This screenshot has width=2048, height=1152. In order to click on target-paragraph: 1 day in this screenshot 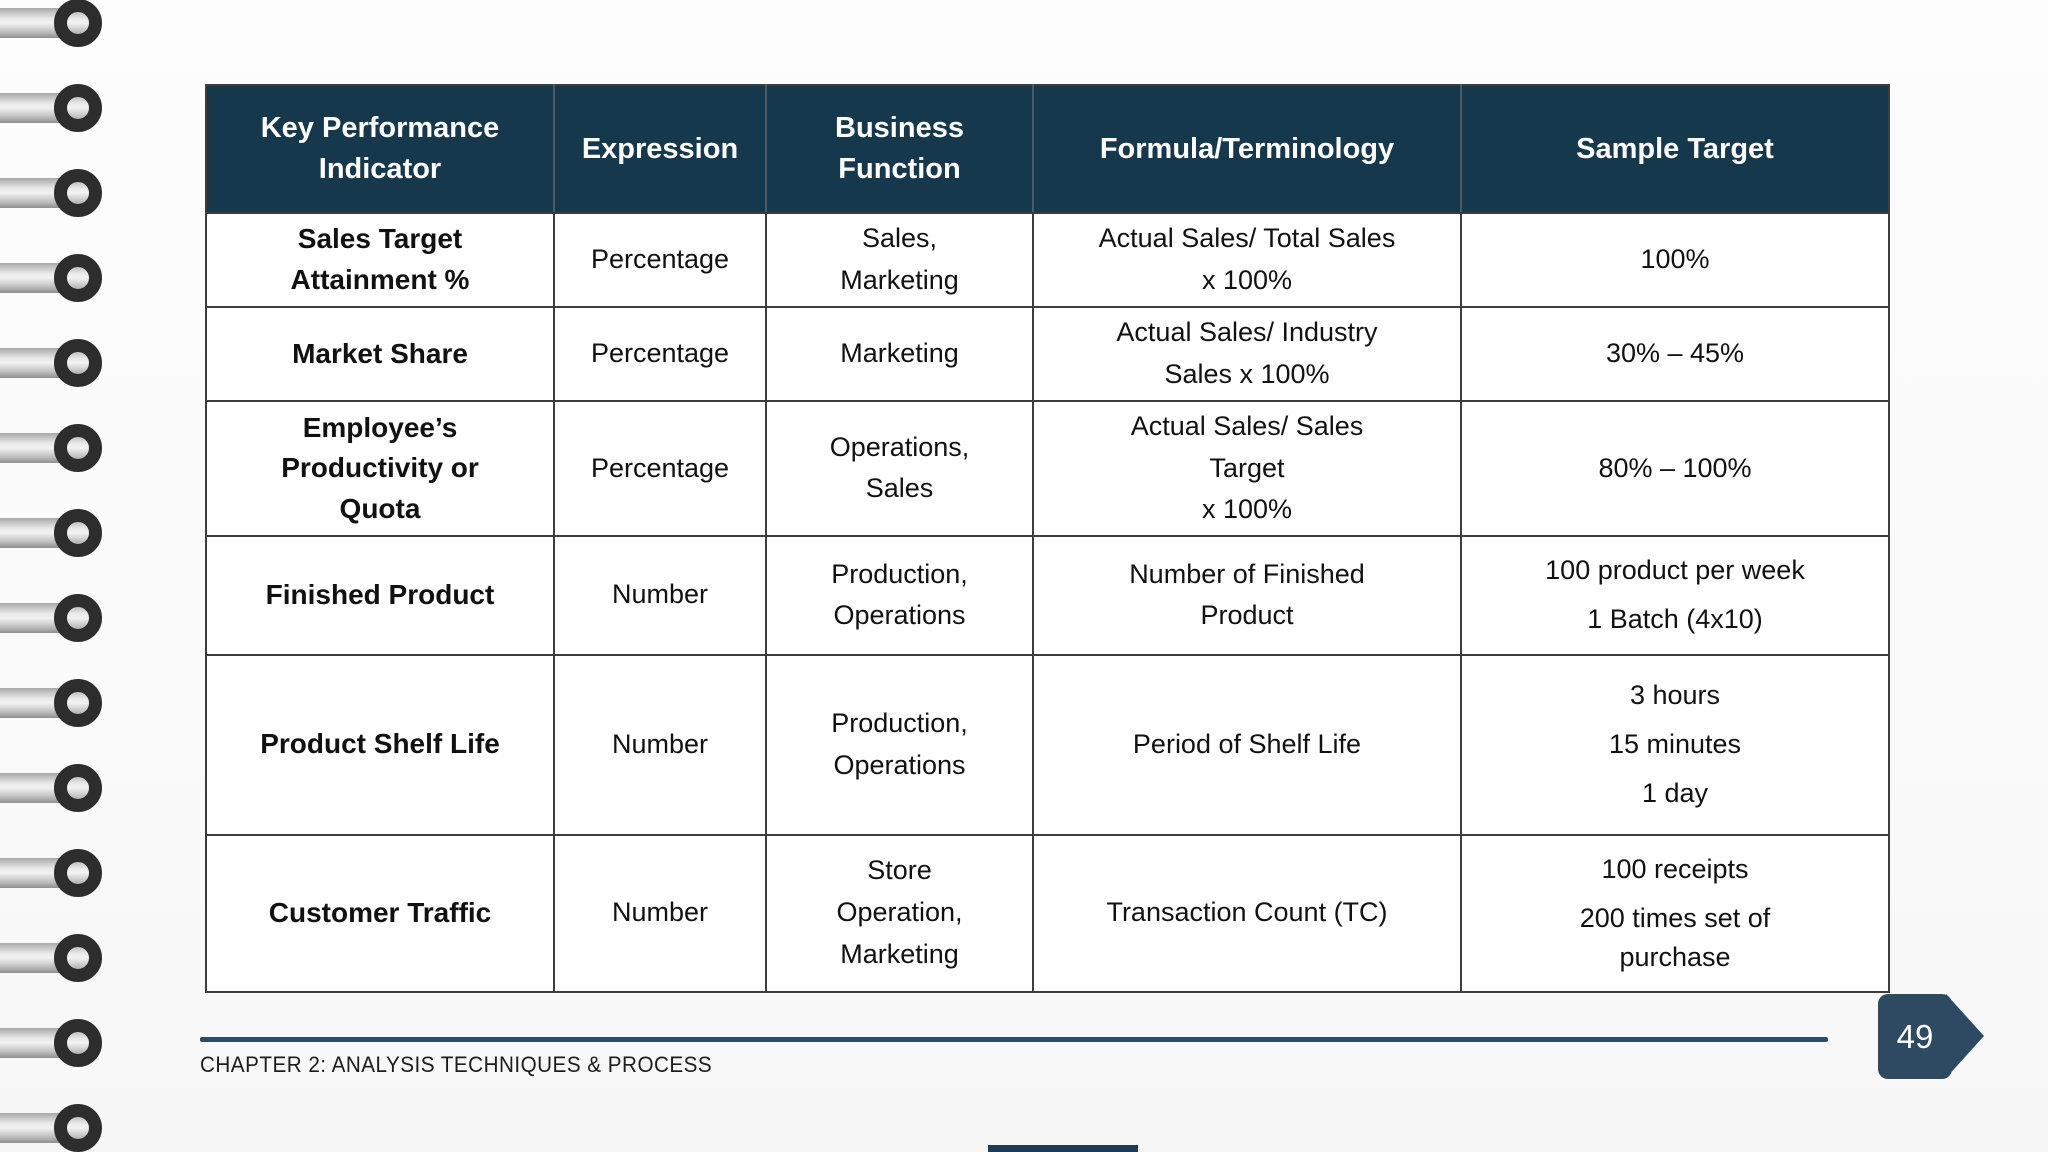, I will do `click(1675, 793)`.